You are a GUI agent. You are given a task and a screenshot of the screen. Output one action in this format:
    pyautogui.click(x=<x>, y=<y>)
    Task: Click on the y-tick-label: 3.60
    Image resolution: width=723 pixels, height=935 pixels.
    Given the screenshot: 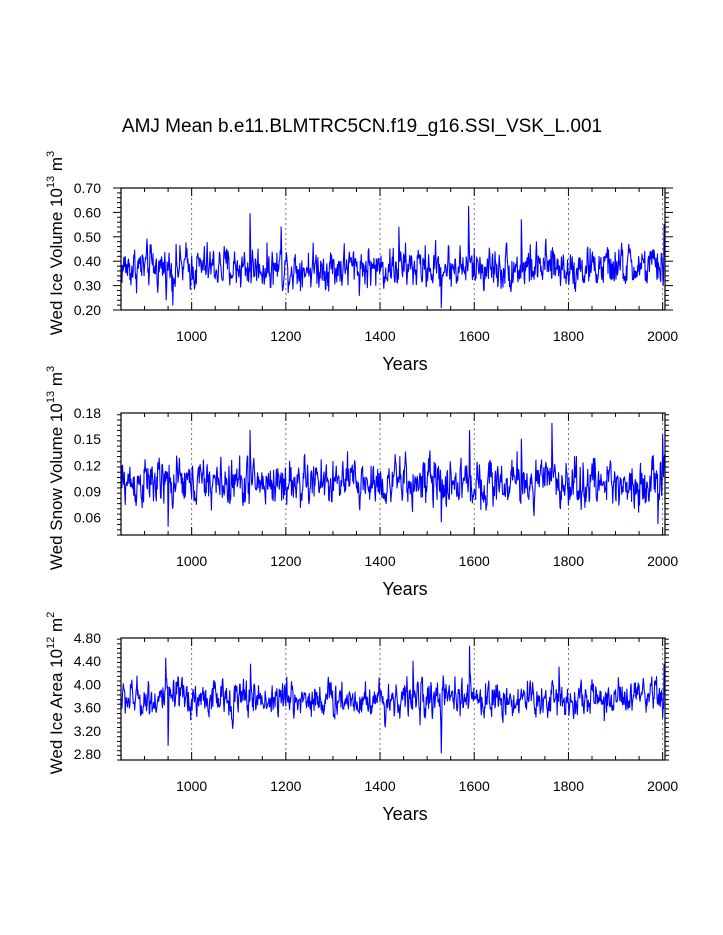 What is the action you would take?
    pyautogui.click(x=87, y=708)
    